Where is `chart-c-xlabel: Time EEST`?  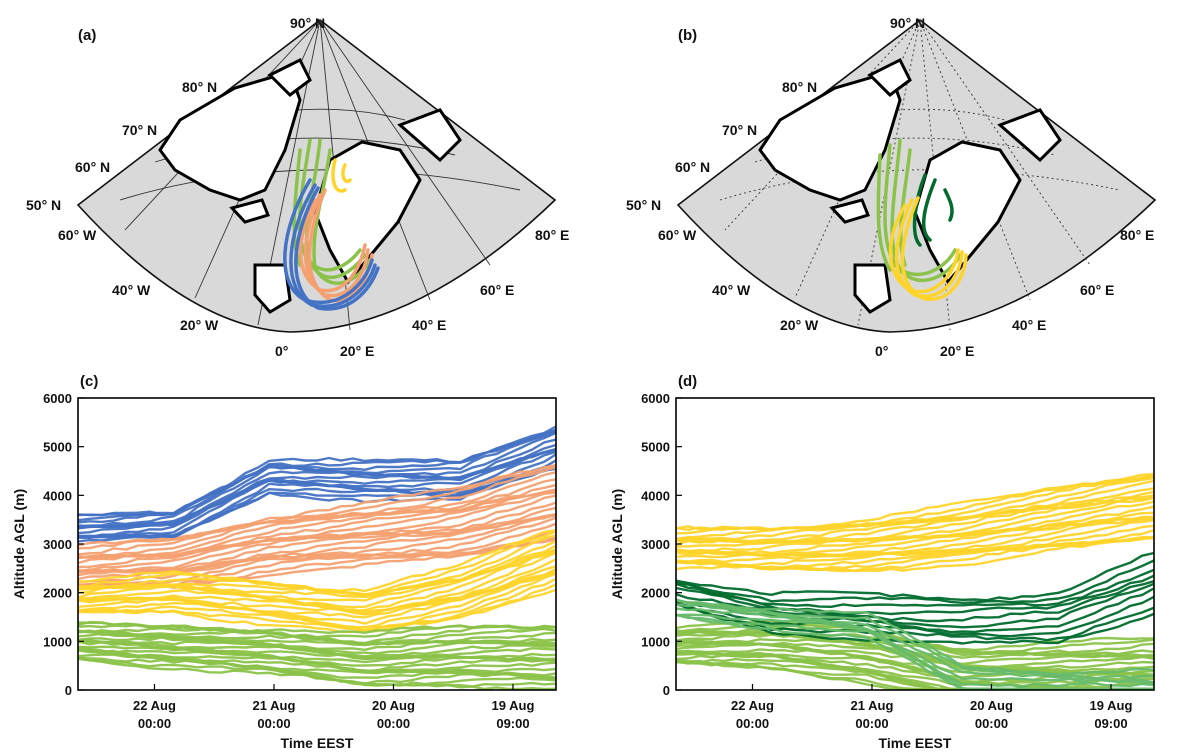
chart-c-xlabel: Time EEST is located at coordinates (317, 743).